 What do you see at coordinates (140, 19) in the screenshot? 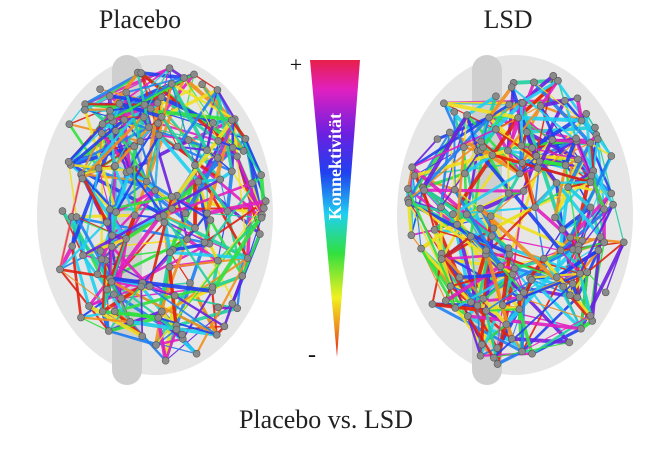
I see `panel-title: Placebo` at bounding box center [140, 19].